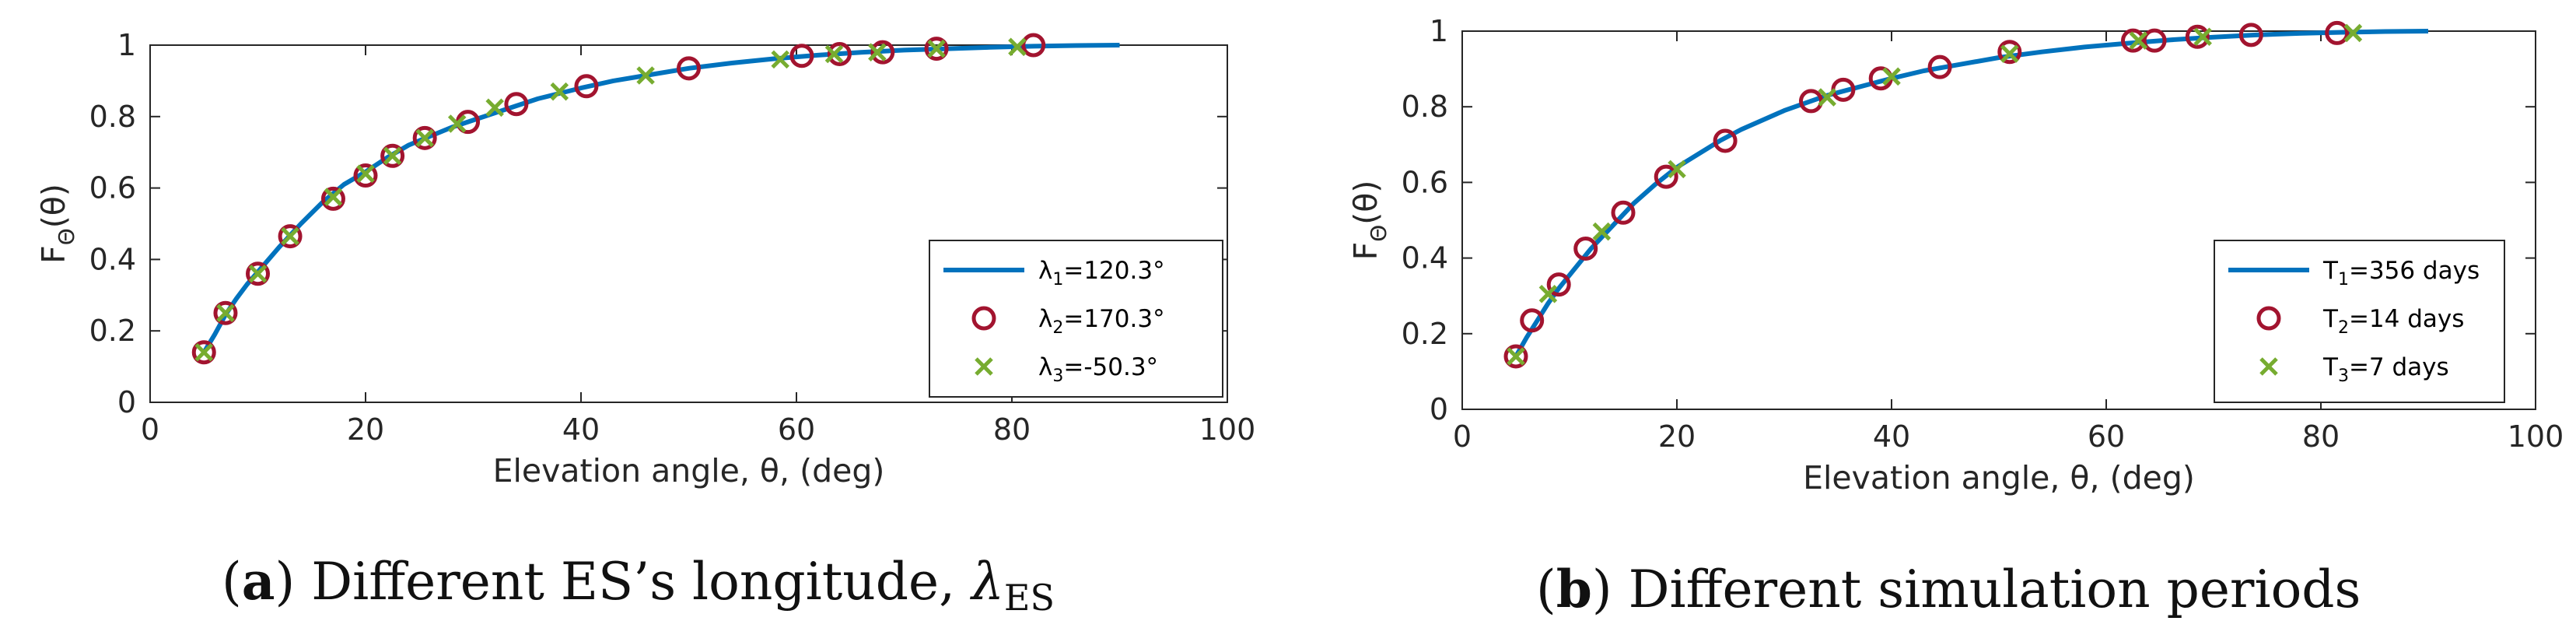 This screenshot has width=2576, height=642. What do you see at coordinates (2386, 370) in the screenshot?
I see `legend-label: T3=7 days` at bounding box center [2386, 370].